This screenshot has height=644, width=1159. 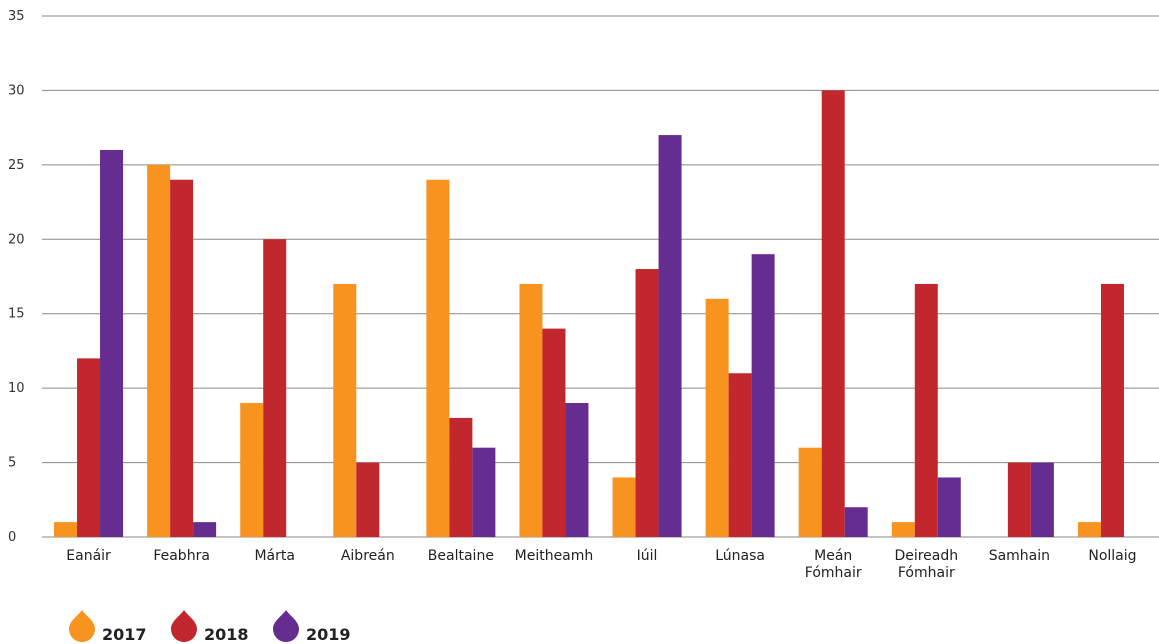 What do you see at coordinates (16, 314) in the screenshot?
I see `y-tick-label: 15` at bounding box center [16, 314].